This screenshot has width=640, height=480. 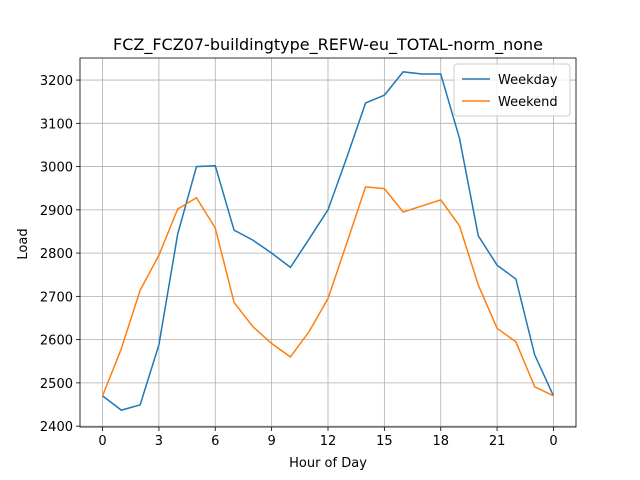 What do you see at coordinates (497, 441) in the screenshot?
I see `x-tick-label: 21` at bounding box center [497, 441].